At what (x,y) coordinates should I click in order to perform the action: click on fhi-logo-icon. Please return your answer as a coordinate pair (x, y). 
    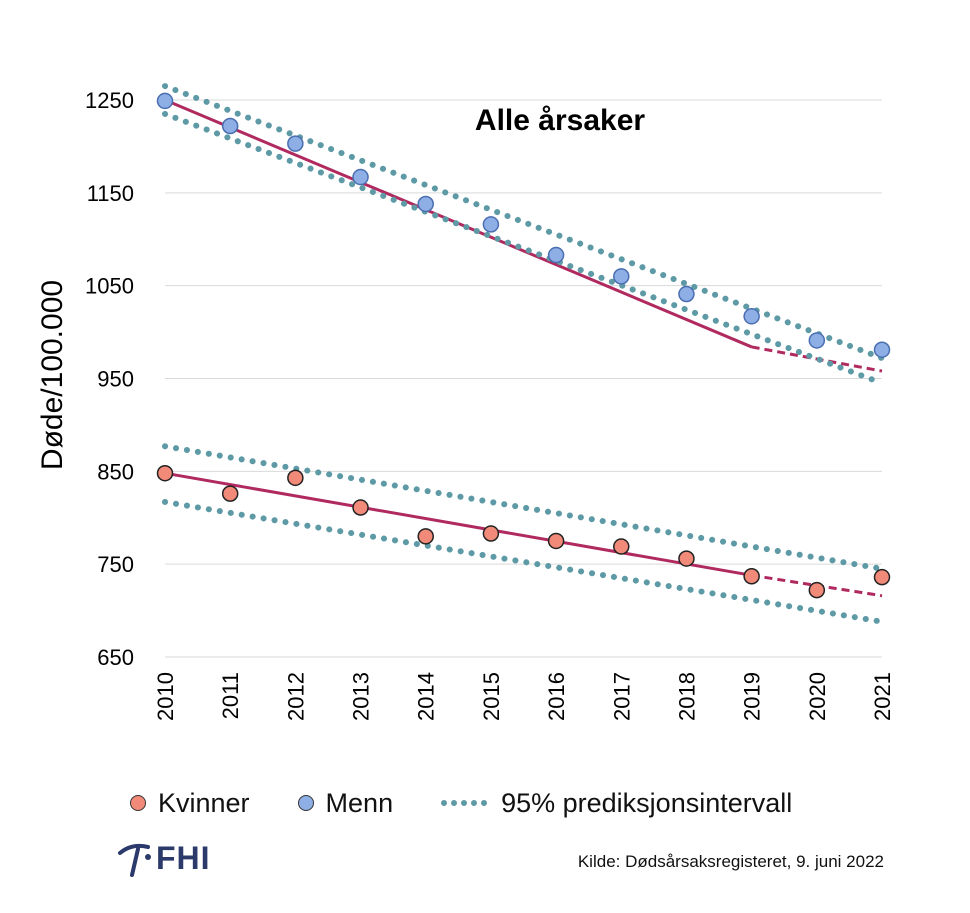
    Looking at the image, I should click on (134, 860).